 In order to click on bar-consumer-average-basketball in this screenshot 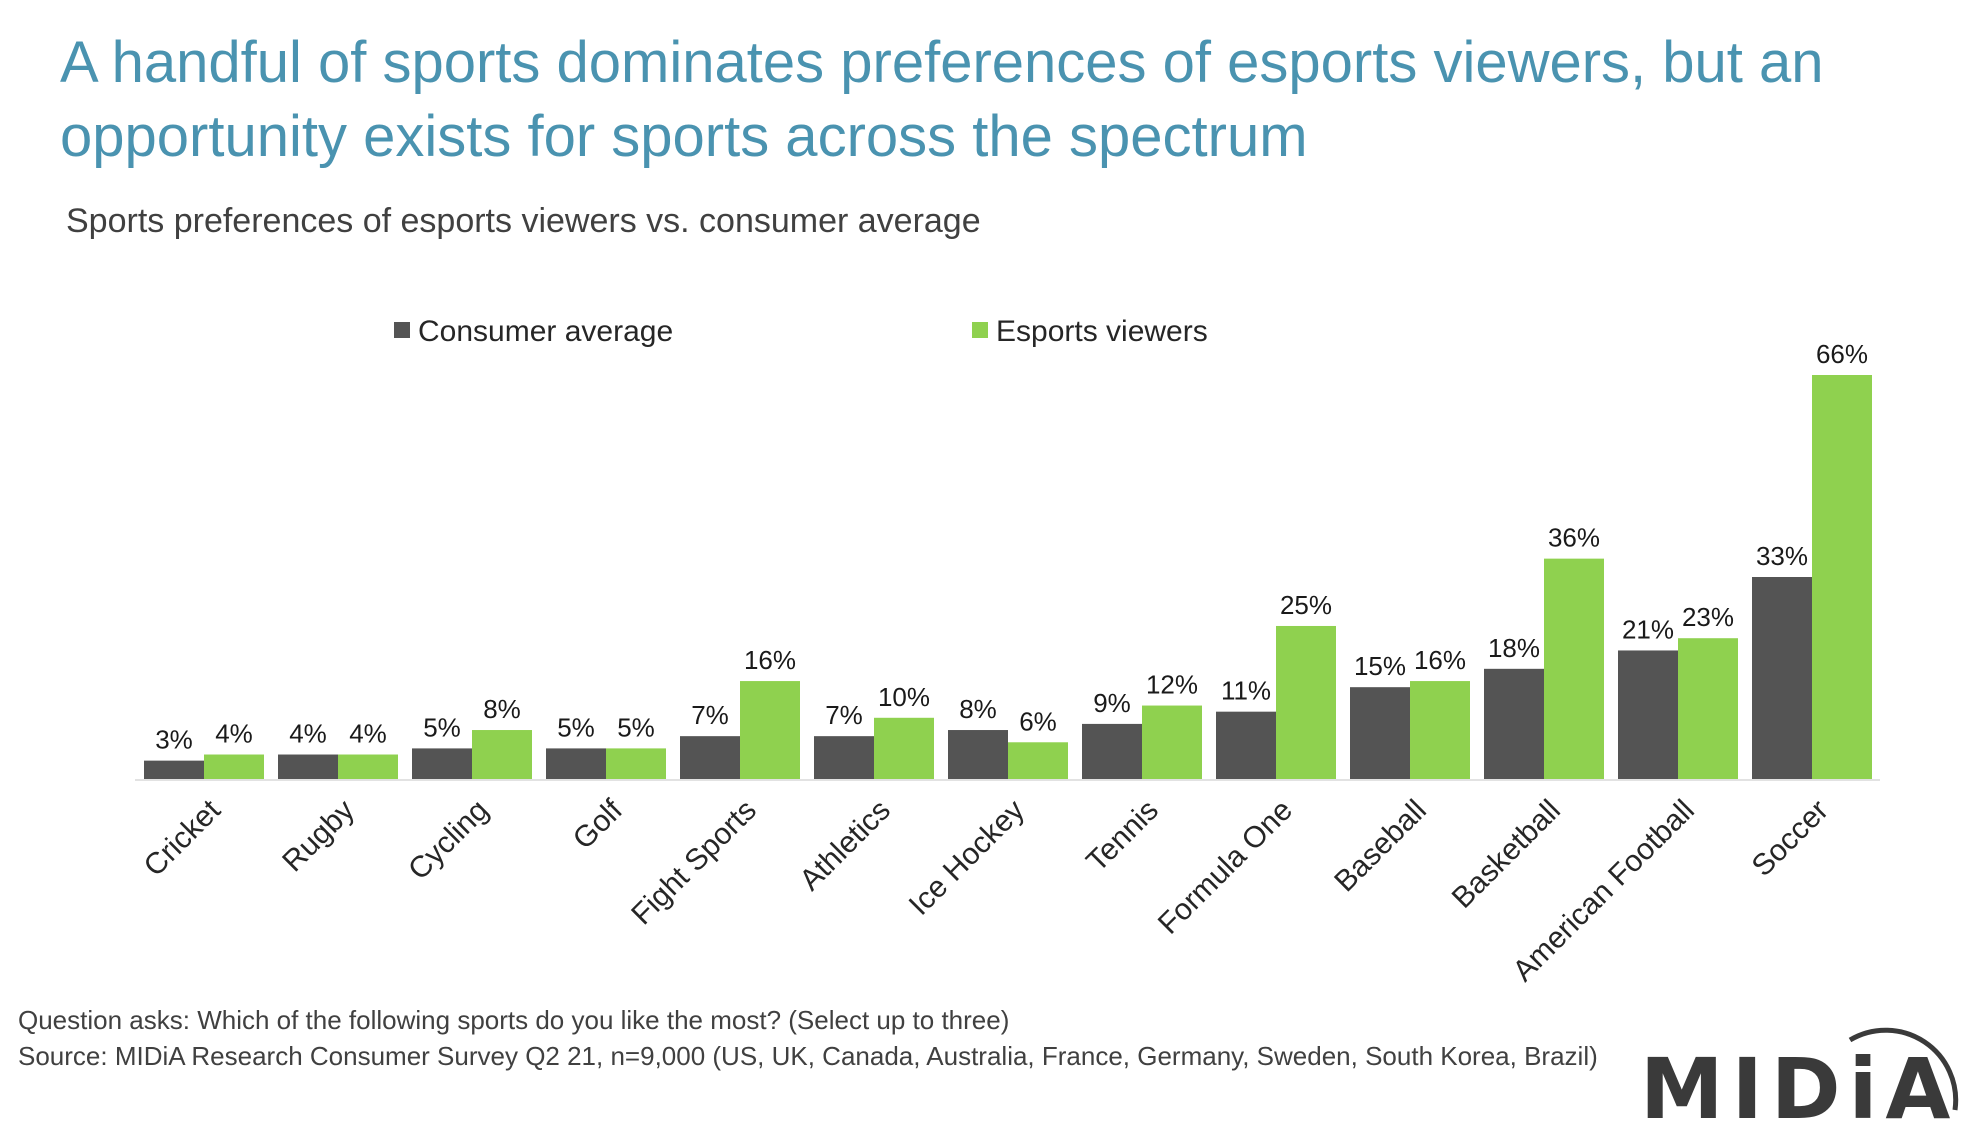, I will do `click(1514, 723)`.